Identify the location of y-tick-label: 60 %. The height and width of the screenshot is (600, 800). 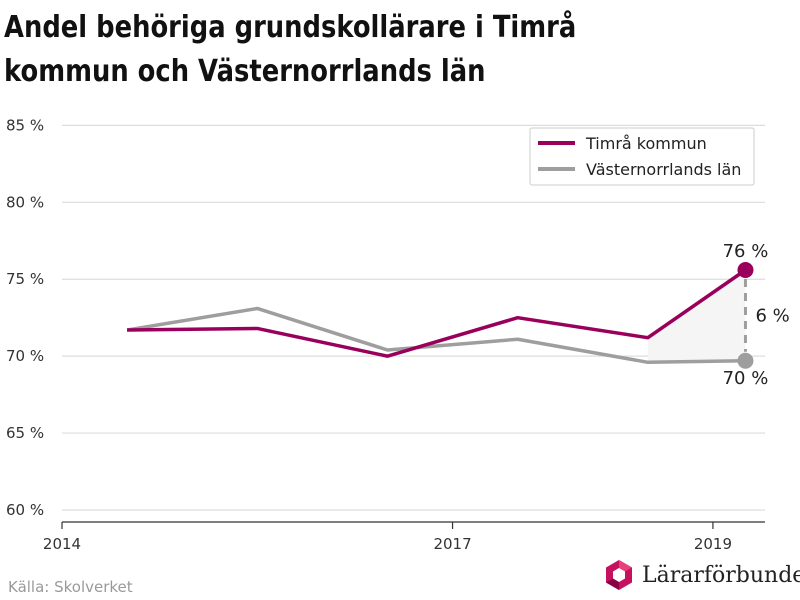
(25, 510).